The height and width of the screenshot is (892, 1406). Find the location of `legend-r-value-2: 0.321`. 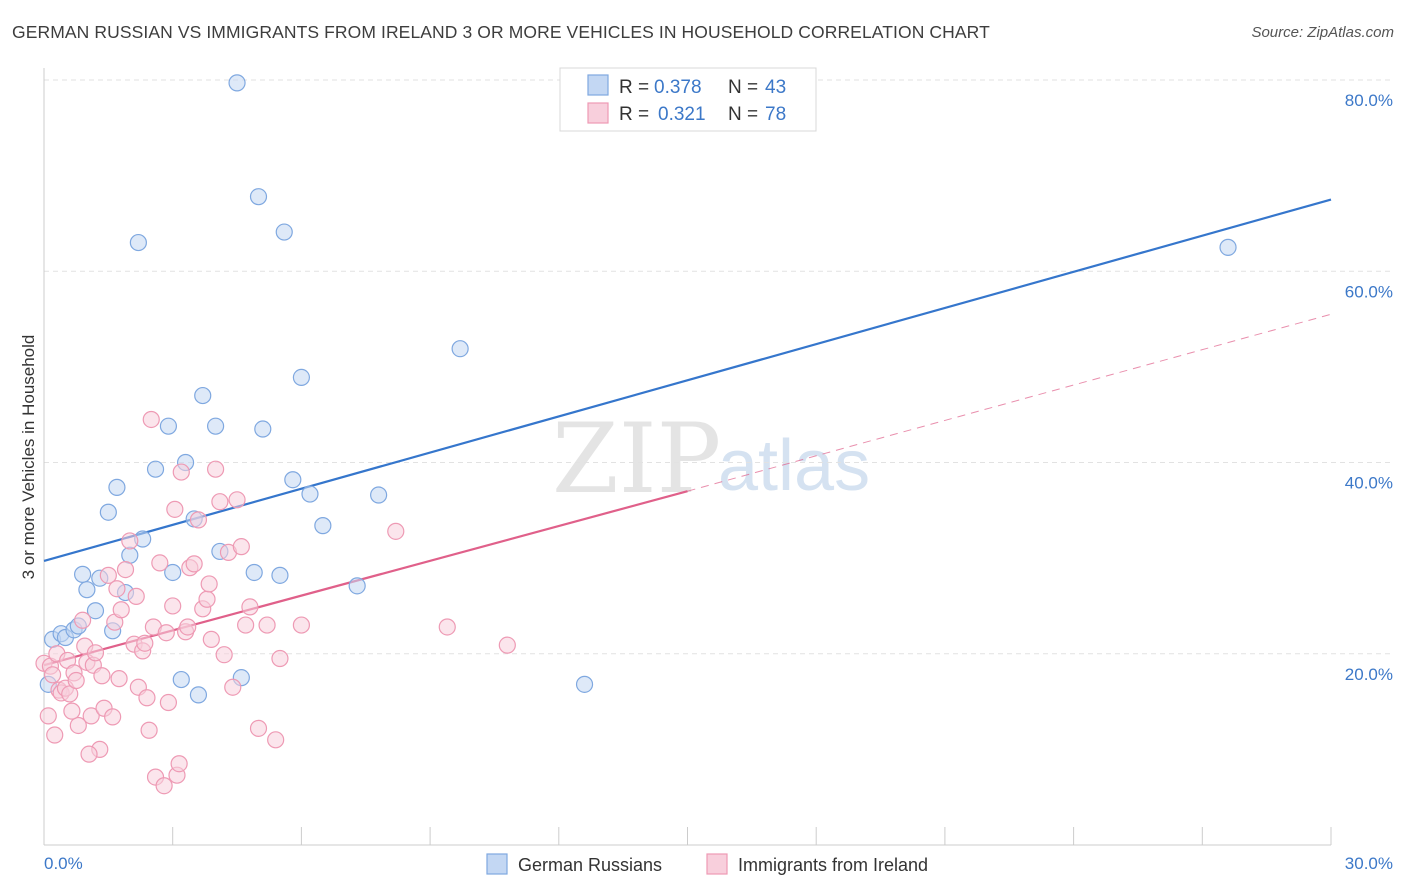

legend-r-value-2: 0.321 is located at coordinates (682, 114).